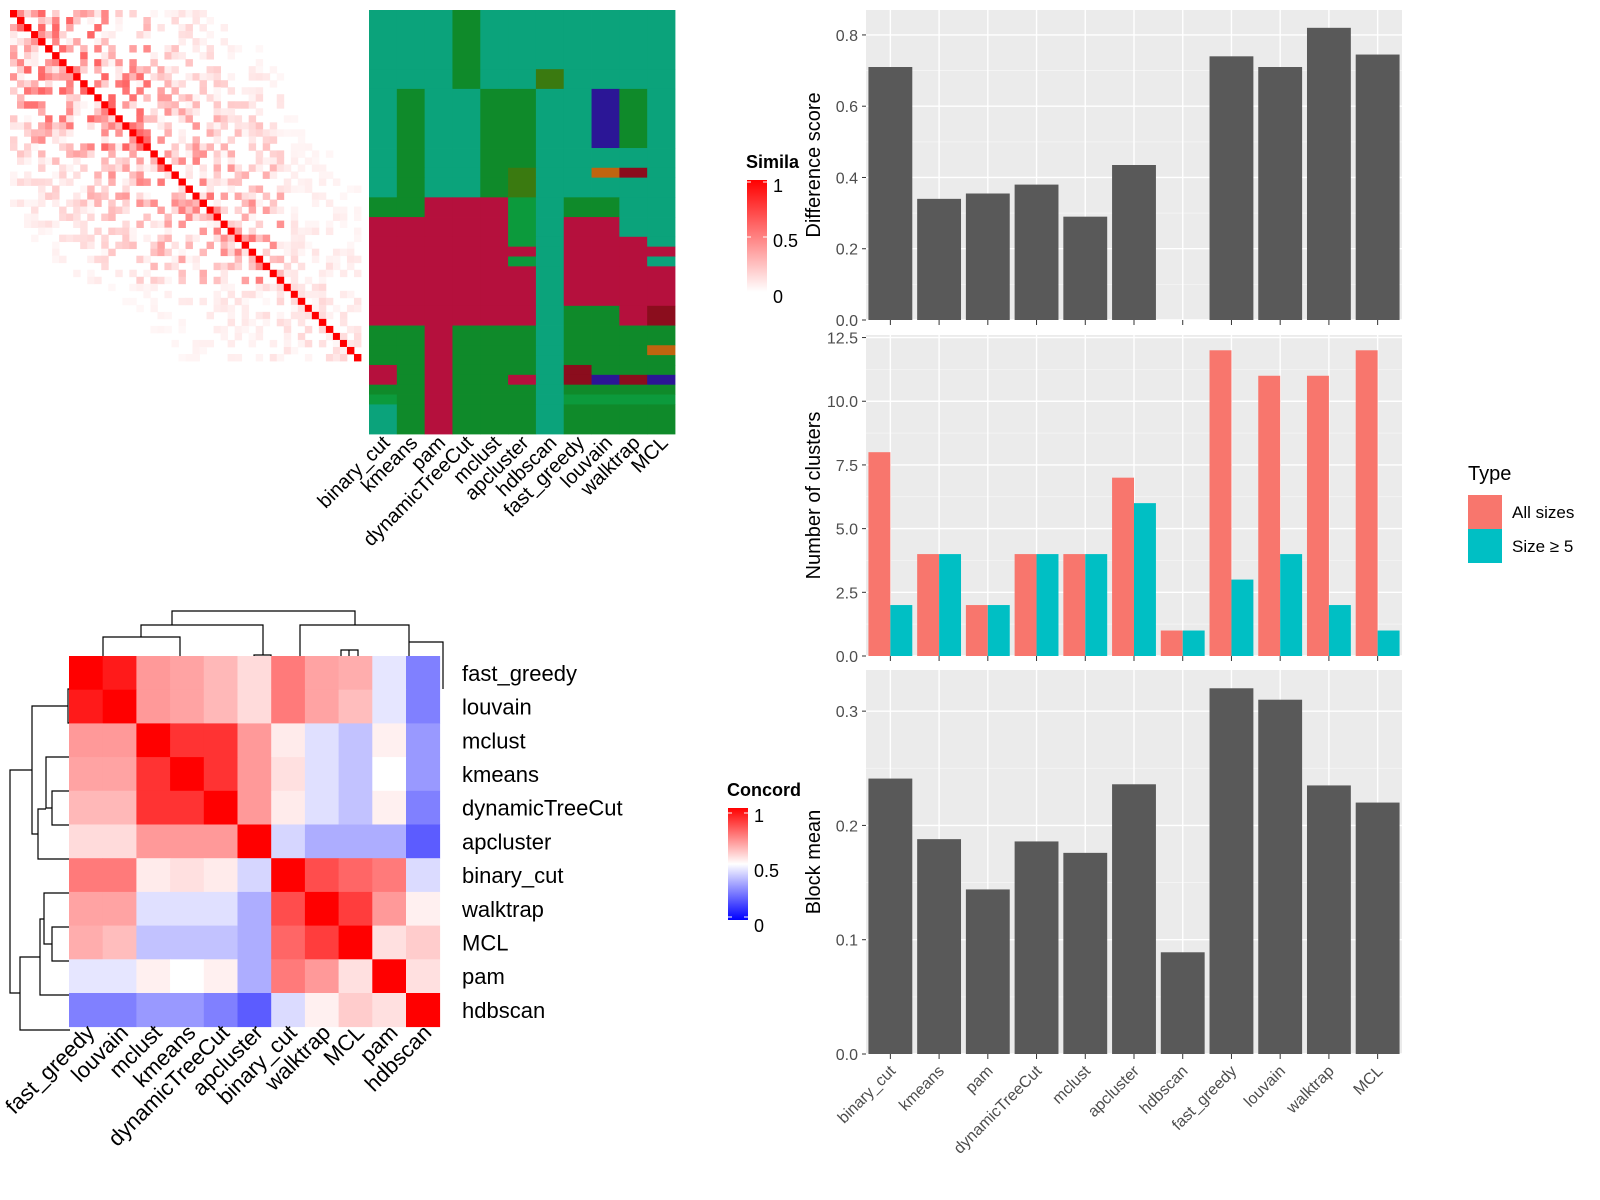 The width and height of the screenshot is (1600, 1200). I want to click on concordance-row-label: MCL, so click(485, 942).